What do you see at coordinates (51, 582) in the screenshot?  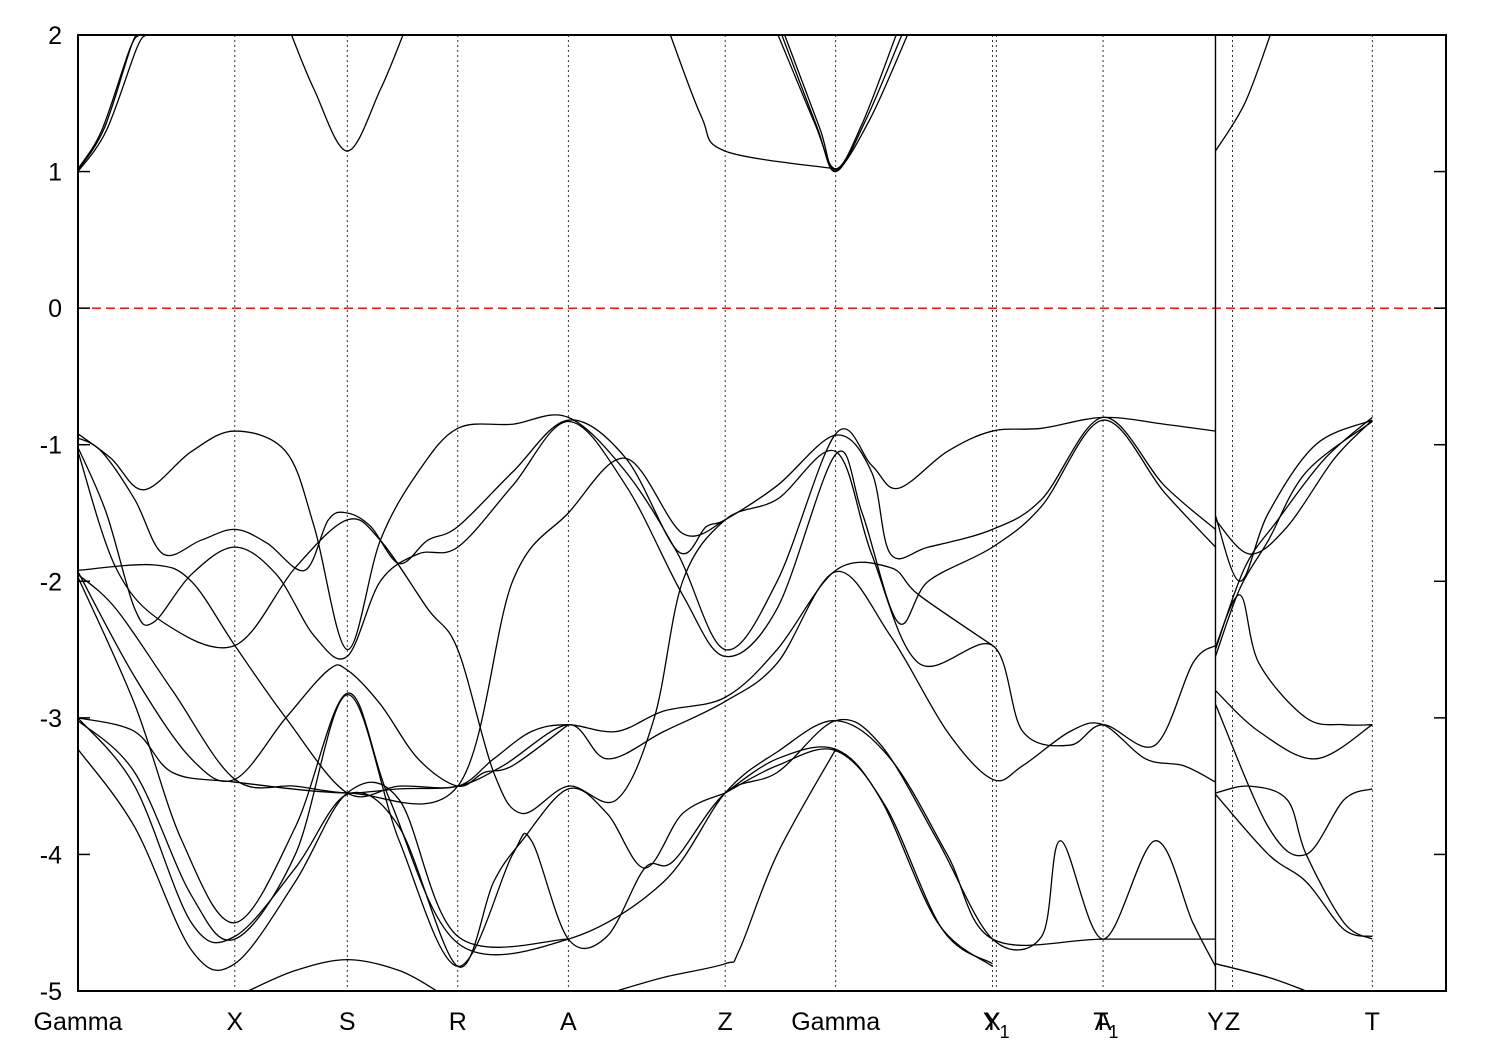 I see `y-tick-label: -2` at bounding box center [51, 582].